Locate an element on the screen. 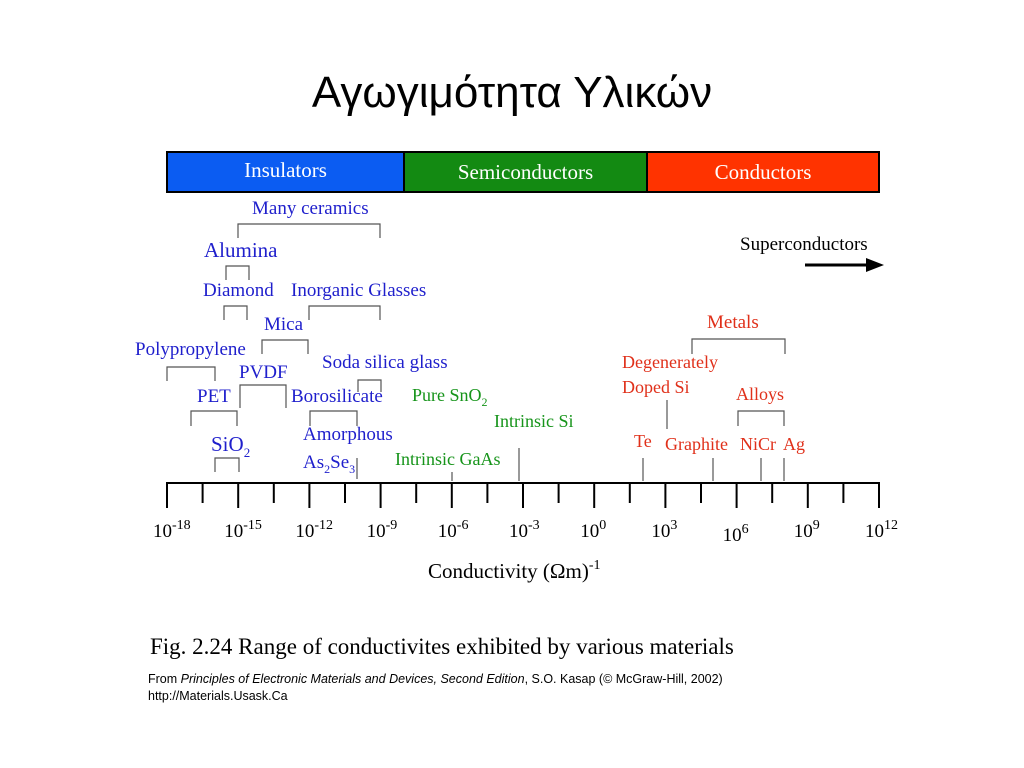 This screenshot has height=768, width=1024. axis-tick-label: 10⁹ is located at coordinates (807, 530).